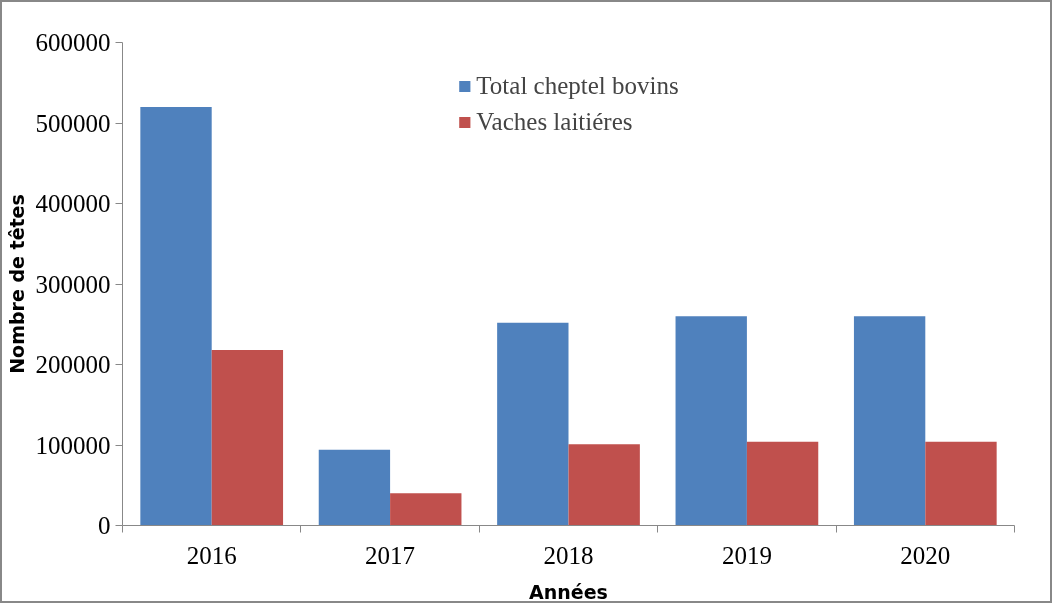 Image resolution: width=1056 pixels, height=607 pixels. Describe the element at coordinates (73, 284) in the screenshot. I see `y-tick-label: 300000` at that location.